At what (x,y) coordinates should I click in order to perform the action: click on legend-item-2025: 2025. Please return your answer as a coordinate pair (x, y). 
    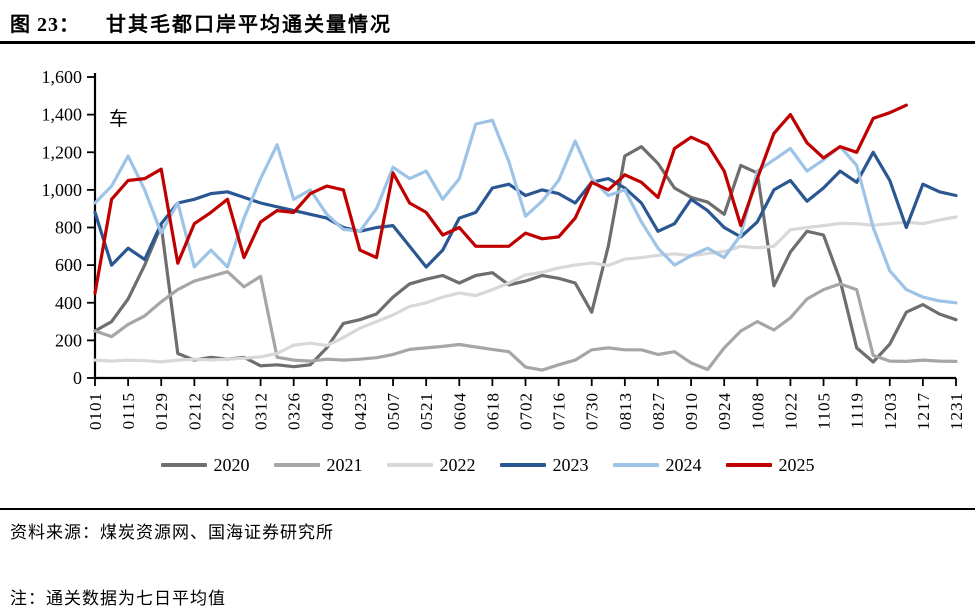
    Looking at the image, I should click on (770, 465).